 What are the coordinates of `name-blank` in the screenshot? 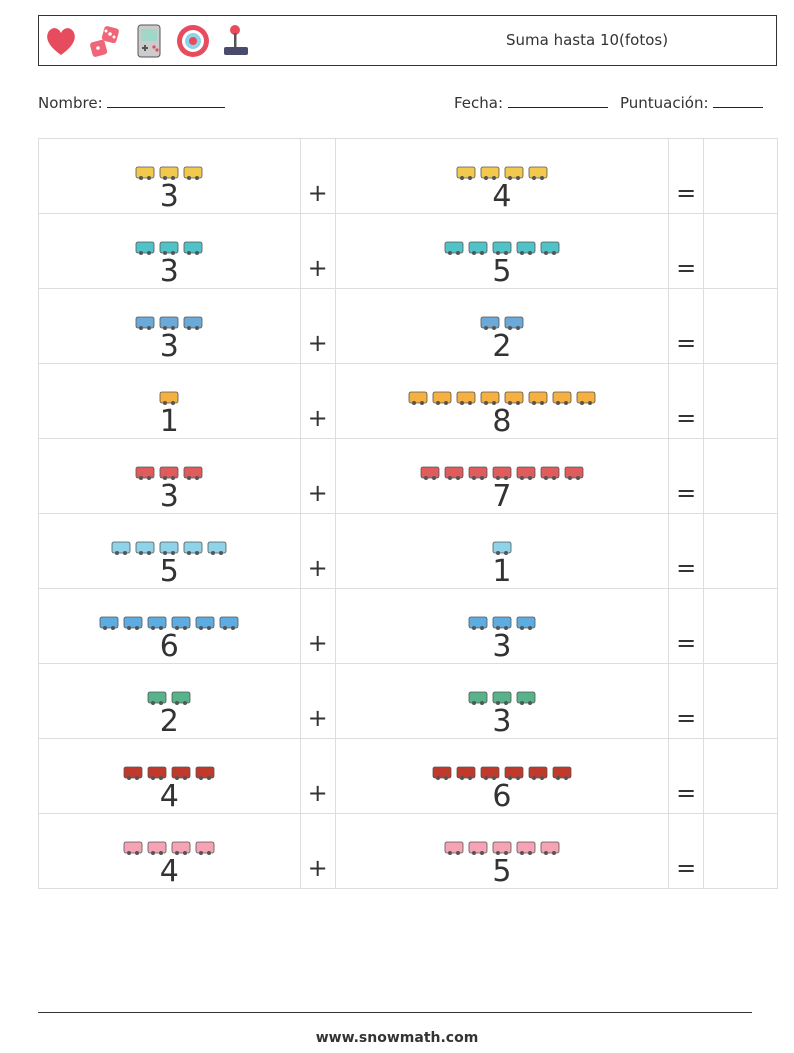 It's located at (166, 101).